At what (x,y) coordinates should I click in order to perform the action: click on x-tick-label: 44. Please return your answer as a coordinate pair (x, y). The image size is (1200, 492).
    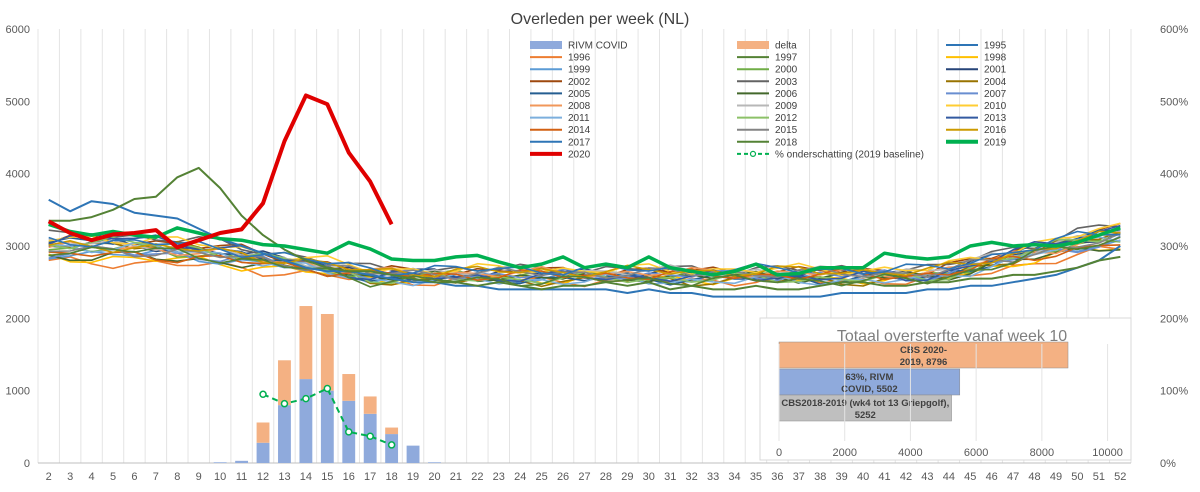
    Looking at the image, I should click on (949, 477).